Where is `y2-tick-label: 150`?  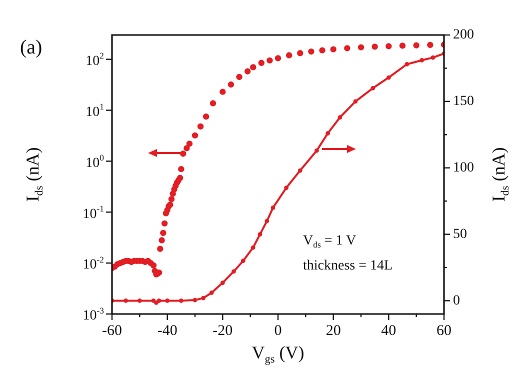 y2-tick-label: 150 is located at coordinates (463, 102).